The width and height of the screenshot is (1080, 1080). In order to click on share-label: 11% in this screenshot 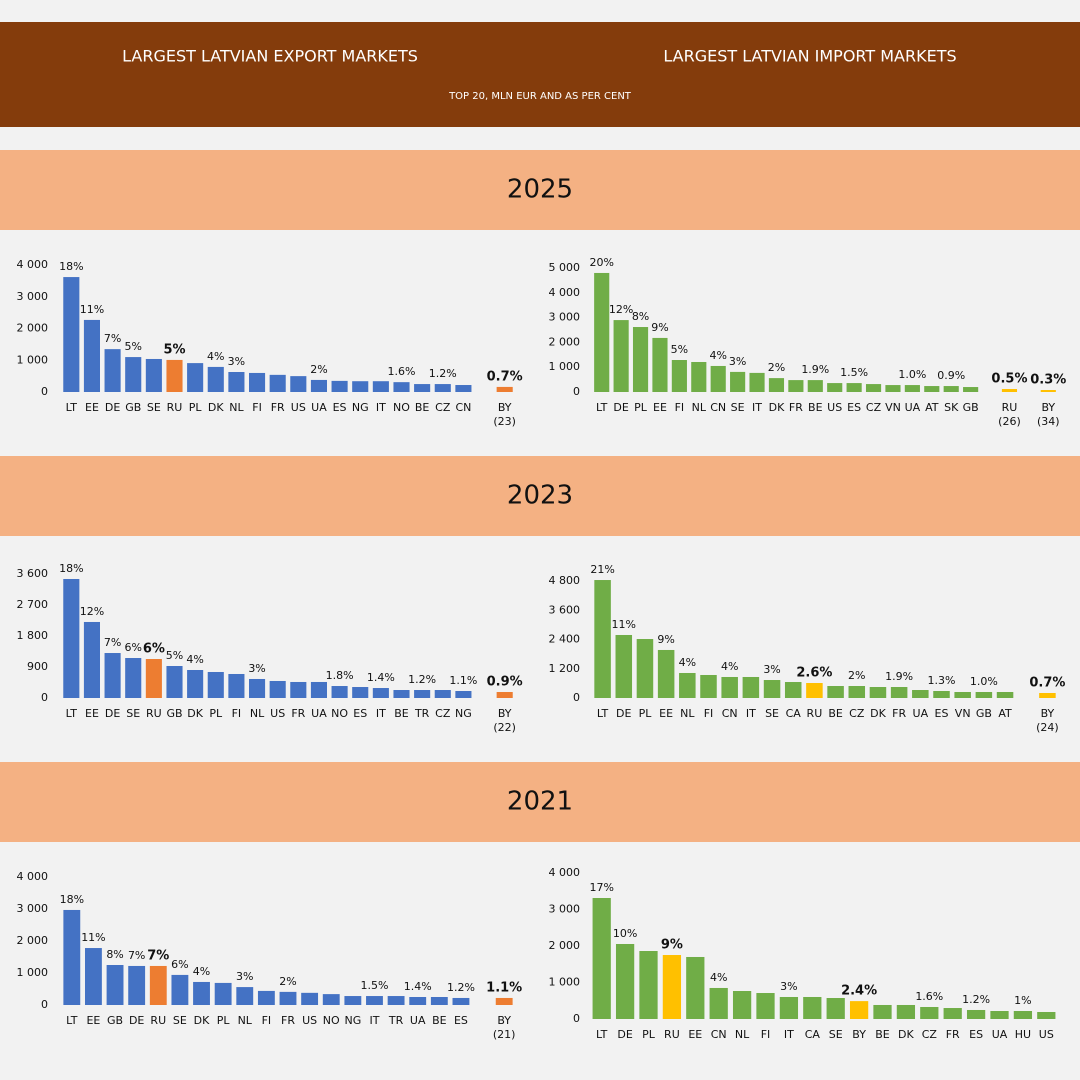, I will do `click(624, 624)`.